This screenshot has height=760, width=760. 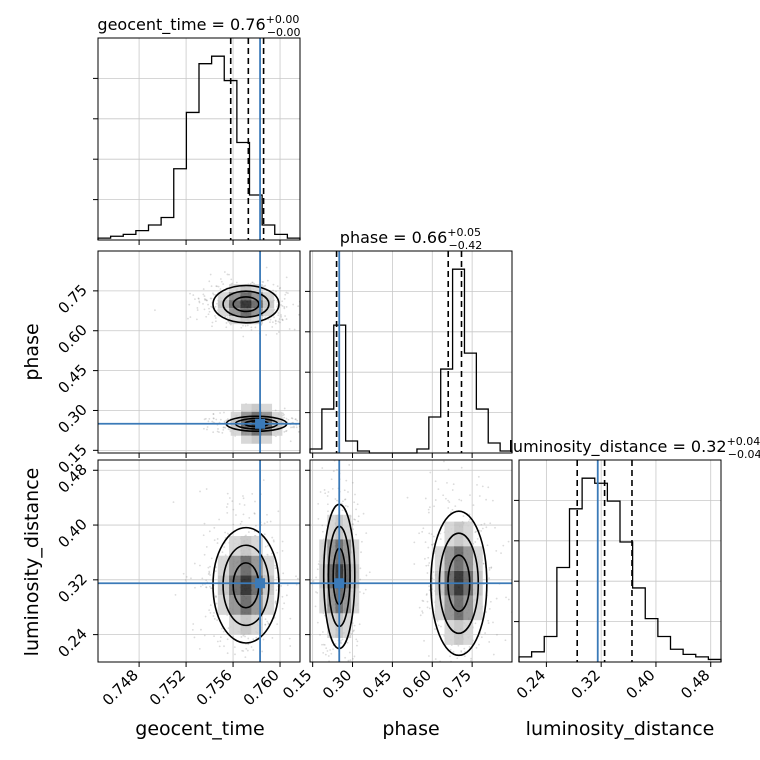 I want to click on grid-lines, so click(x=620, y=561).